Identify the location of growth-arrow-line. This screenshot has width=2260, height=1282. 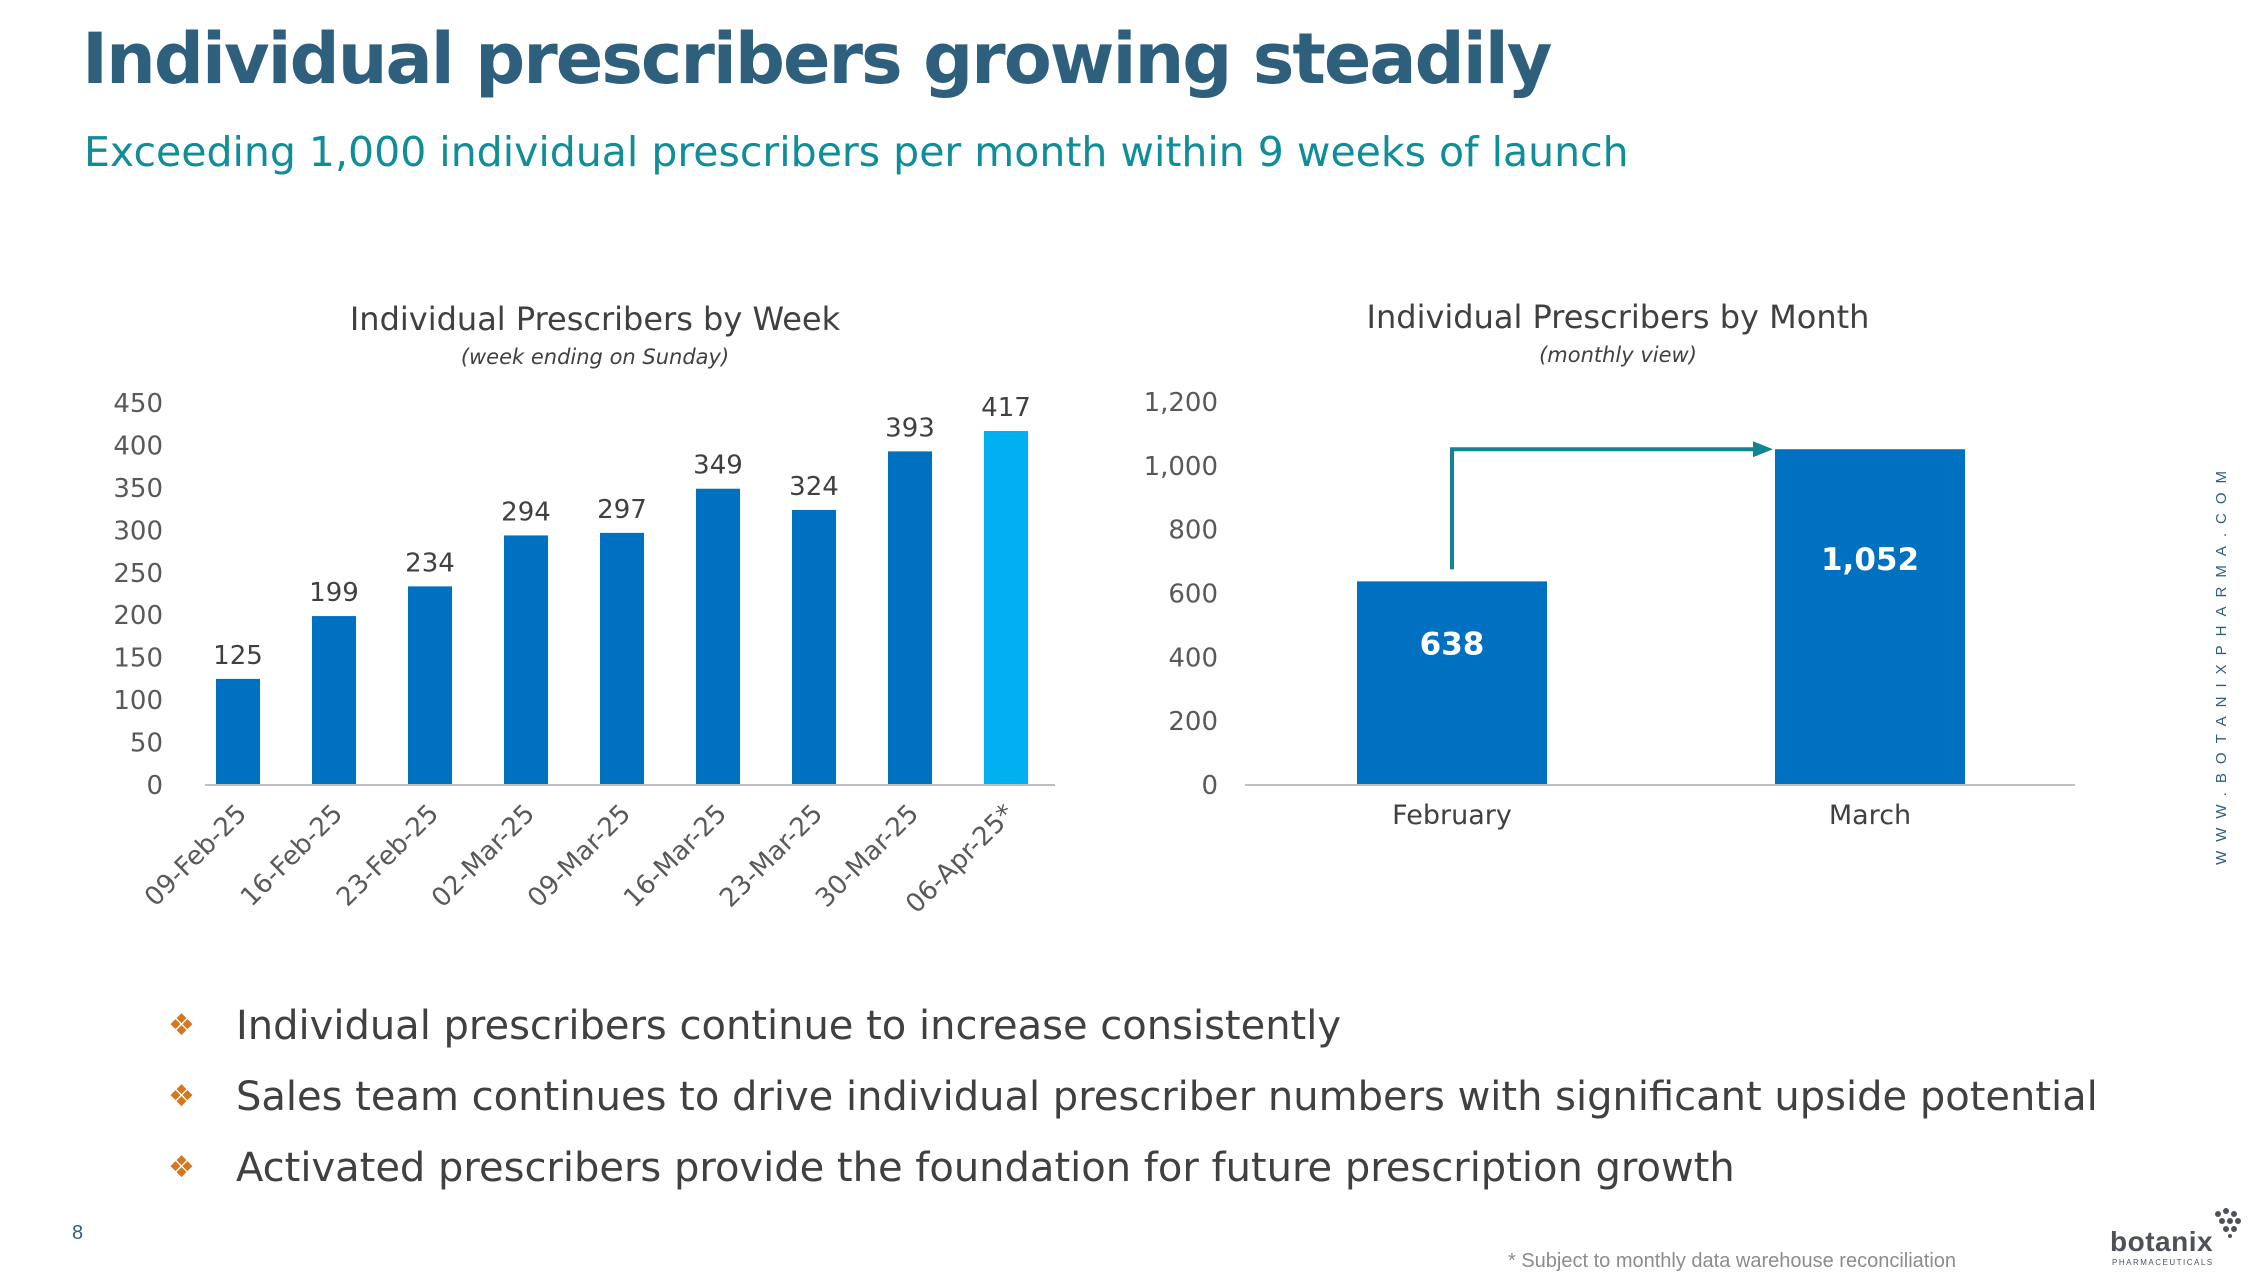
(1601, 508).